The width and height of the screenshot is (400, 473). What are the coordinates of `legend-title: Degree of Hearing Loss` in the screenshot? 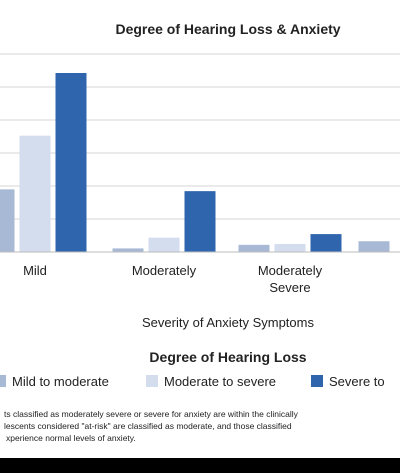 It's located at (227, 357).